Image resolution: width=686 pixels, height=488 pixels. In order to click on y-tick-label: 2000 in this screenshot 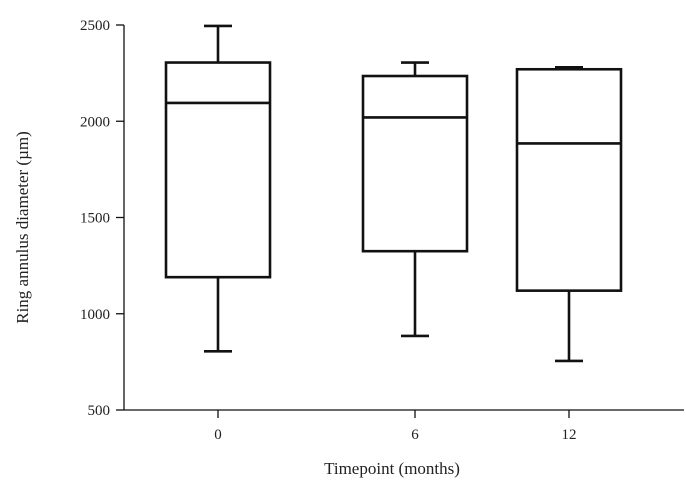, I will do `click(95, 122)`.